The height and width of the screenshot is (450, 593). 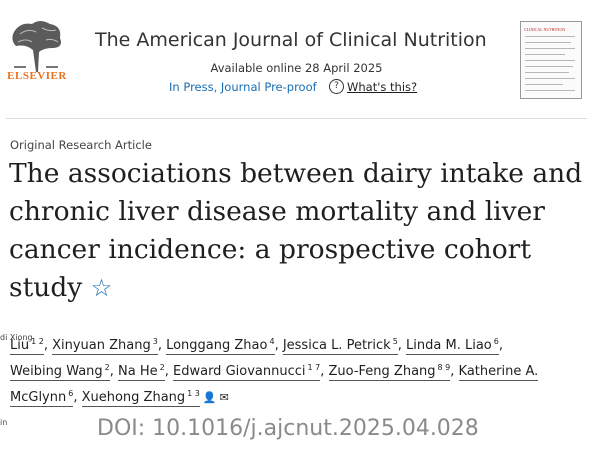 What do you see at coordinates (274, 385) in the screenshot?
I see `author-link: Katherine A. McGlynn 6` at bounding box center [274, 385].